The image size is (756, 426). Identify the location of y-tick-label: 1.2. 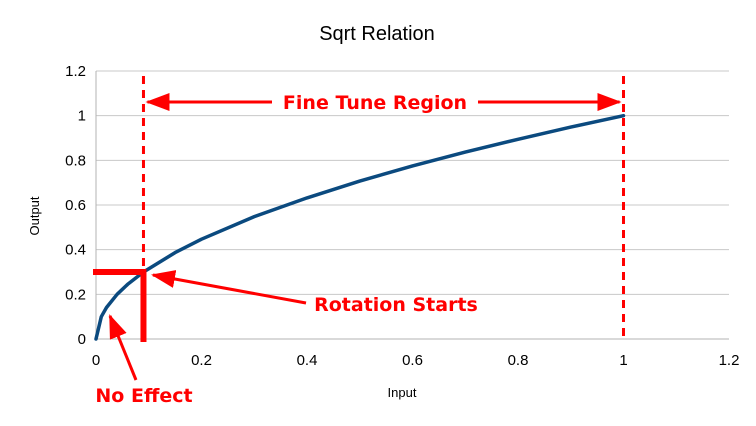
(75, 71).